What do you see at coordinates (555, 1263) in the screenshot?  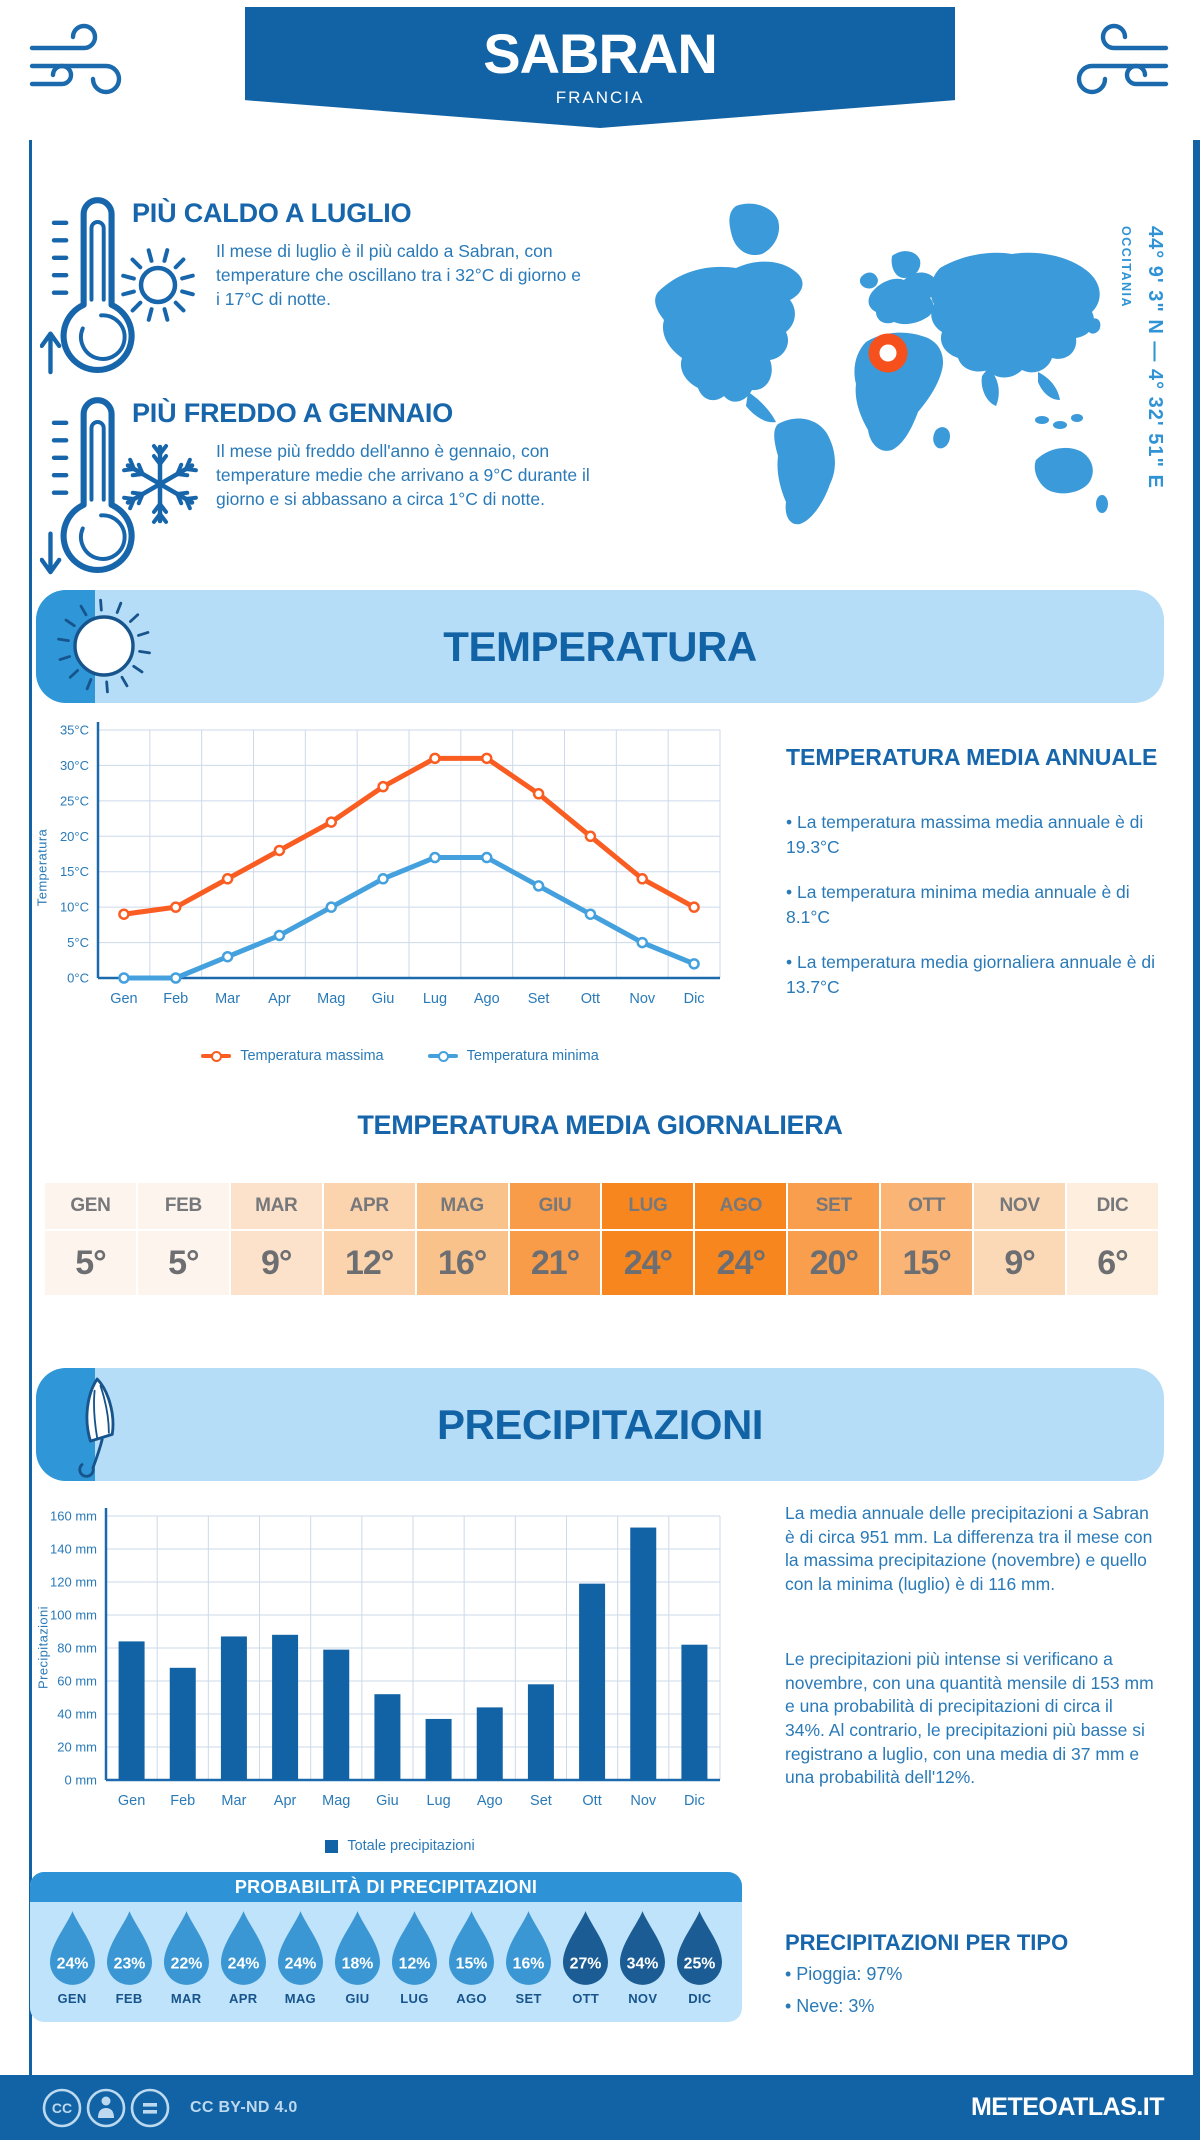 I see `table-temperature-value: 21°` at bounding box center [555, 1263].